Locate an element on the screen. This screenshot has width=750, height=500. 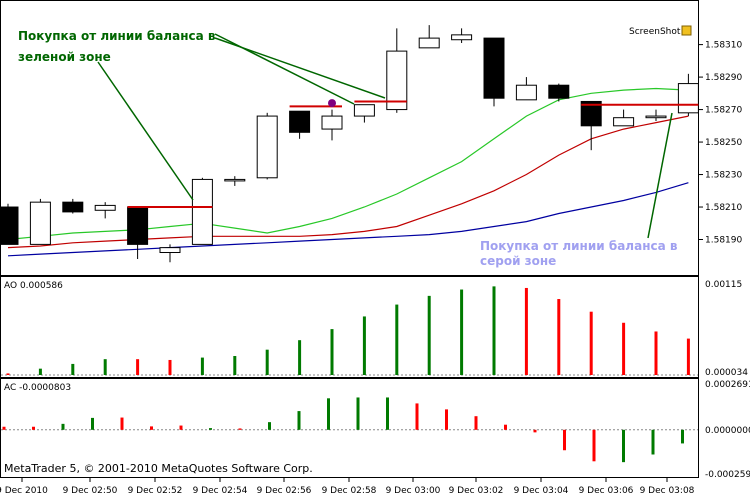
ac-tick-label: 0.0000000 is located at coordinates (727, 431).